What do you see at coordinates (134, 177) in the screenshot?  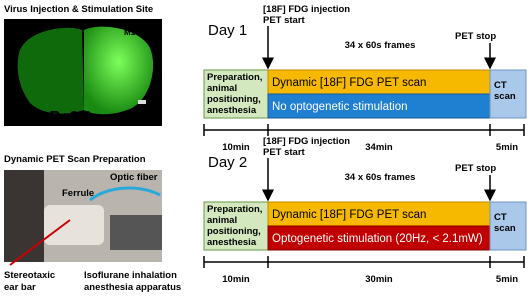 I see `image-label: Optic fiber` at bounding box center [134, 177].